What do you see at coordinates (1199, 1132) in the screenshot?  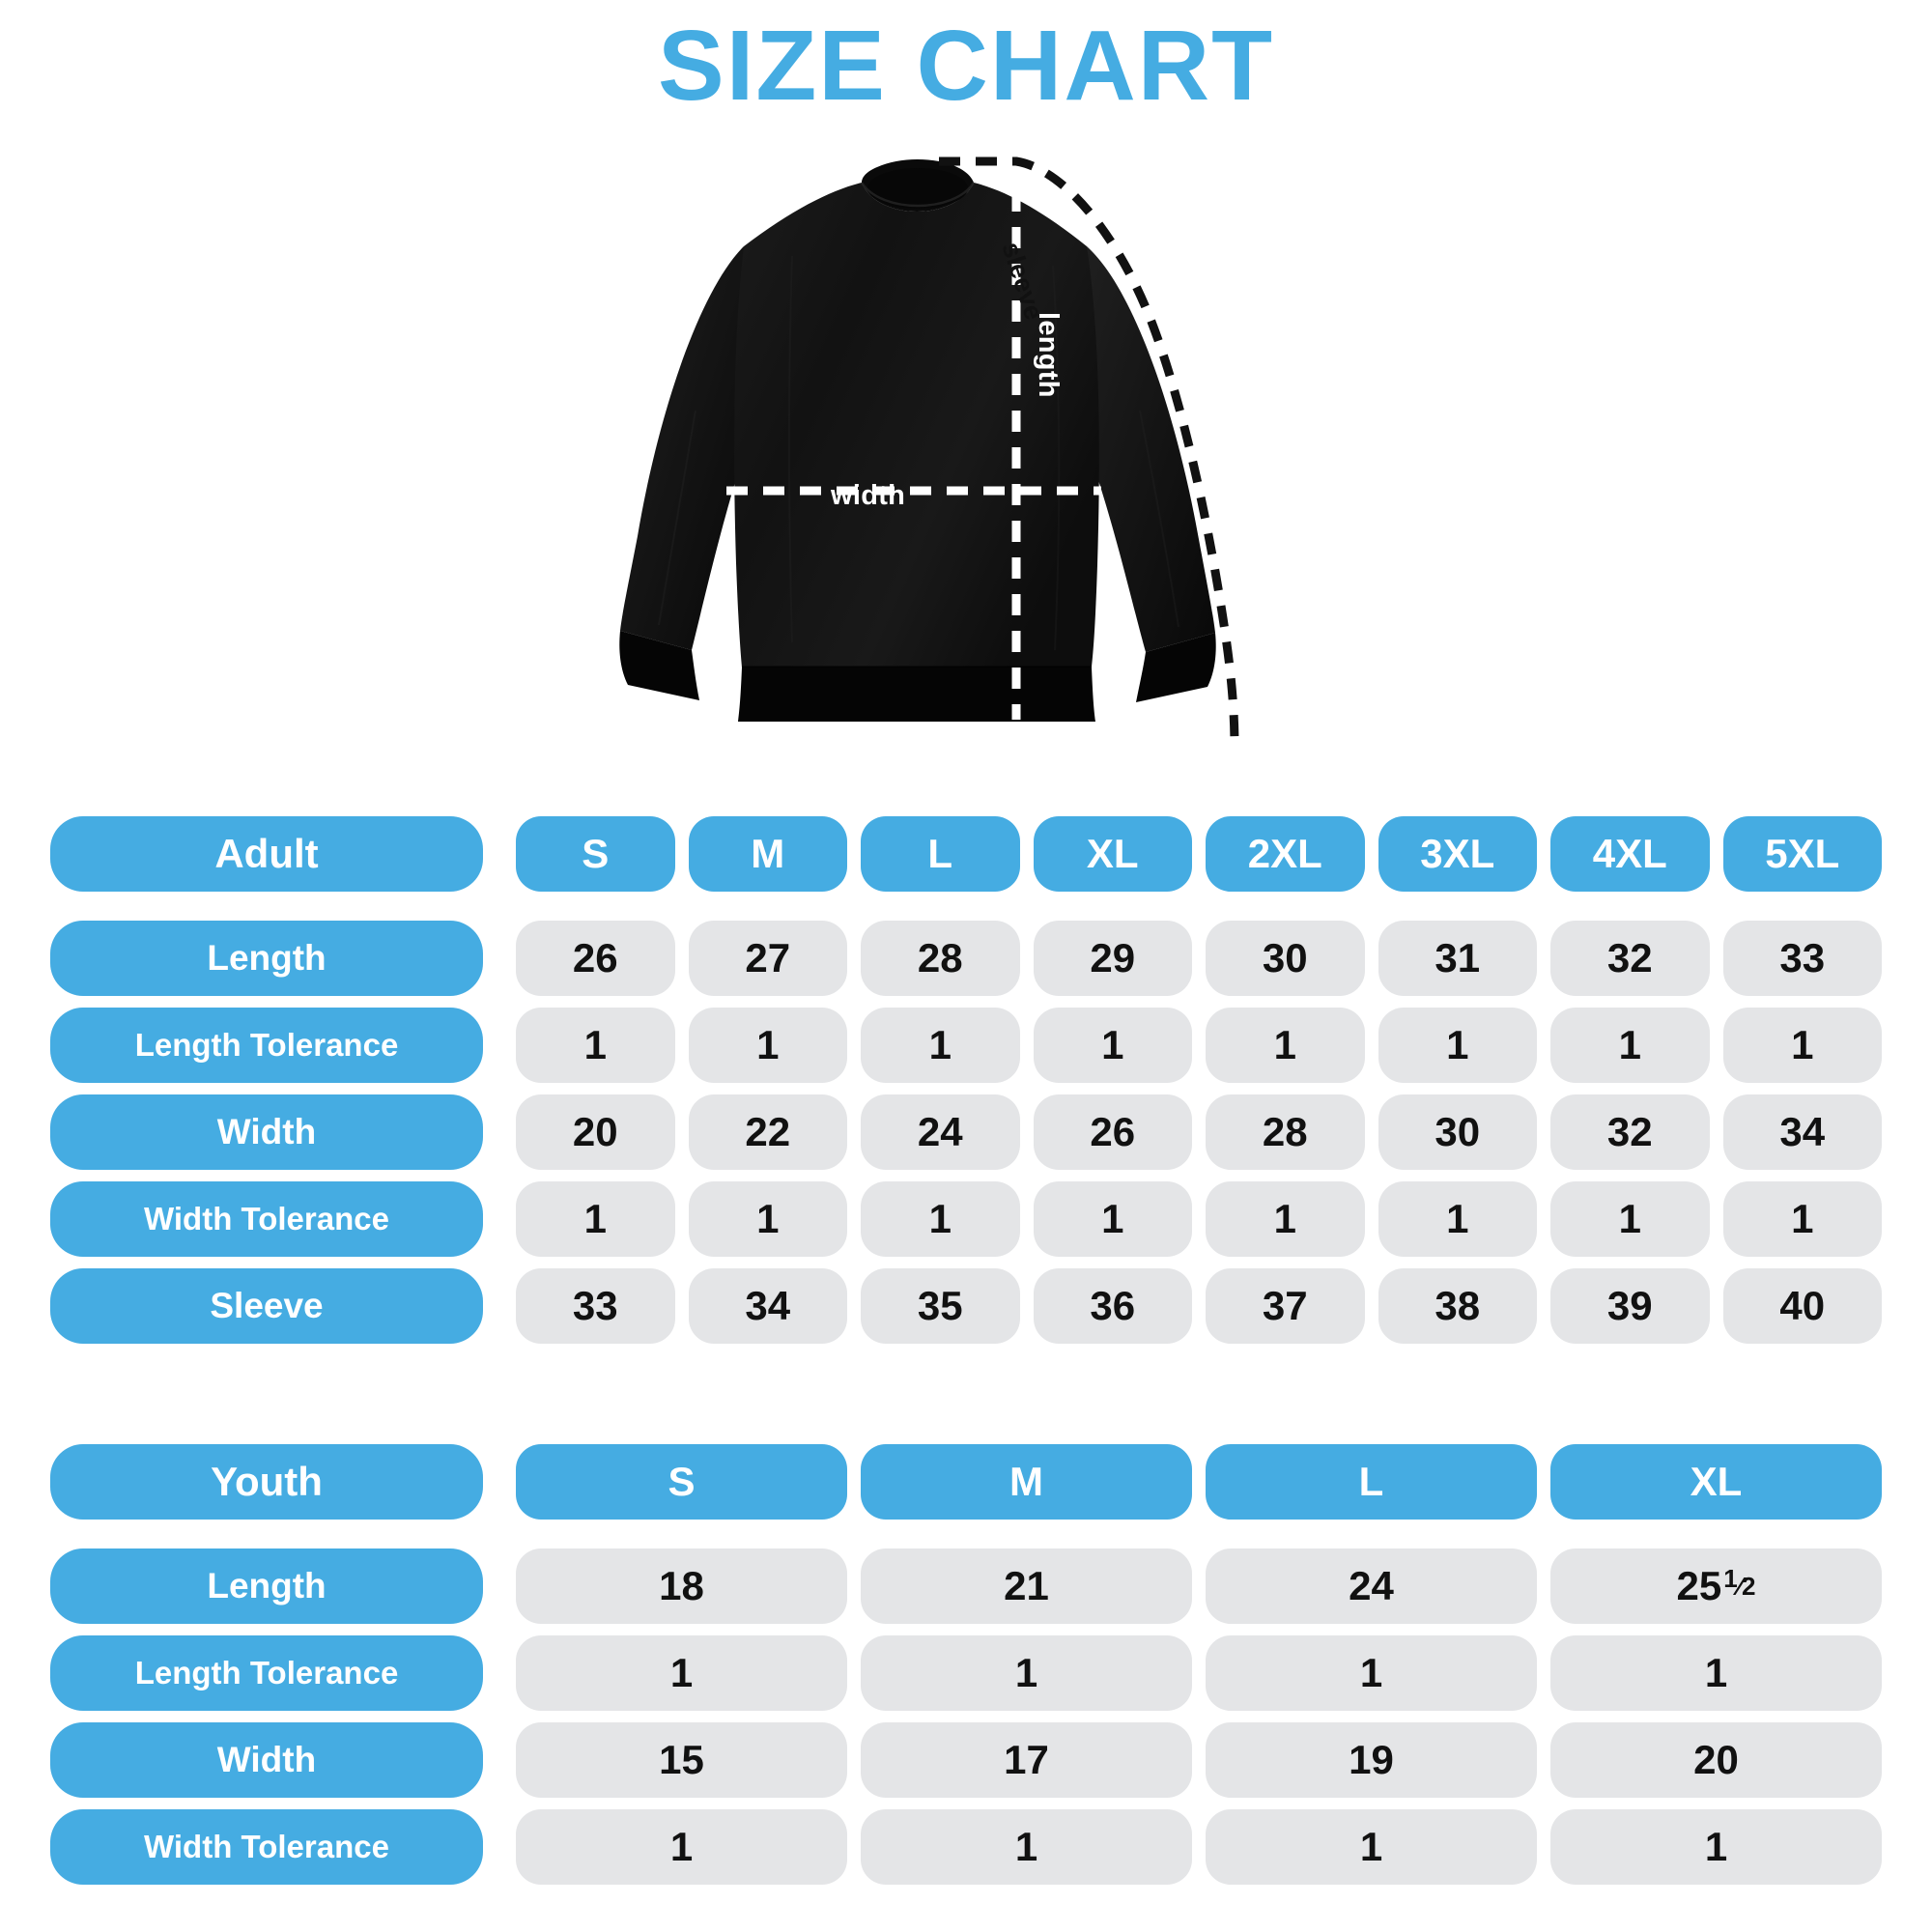 I see `adult-row-cells: 20 22 24 26 28 30 32 34` at bounding box center [1199, 1132].